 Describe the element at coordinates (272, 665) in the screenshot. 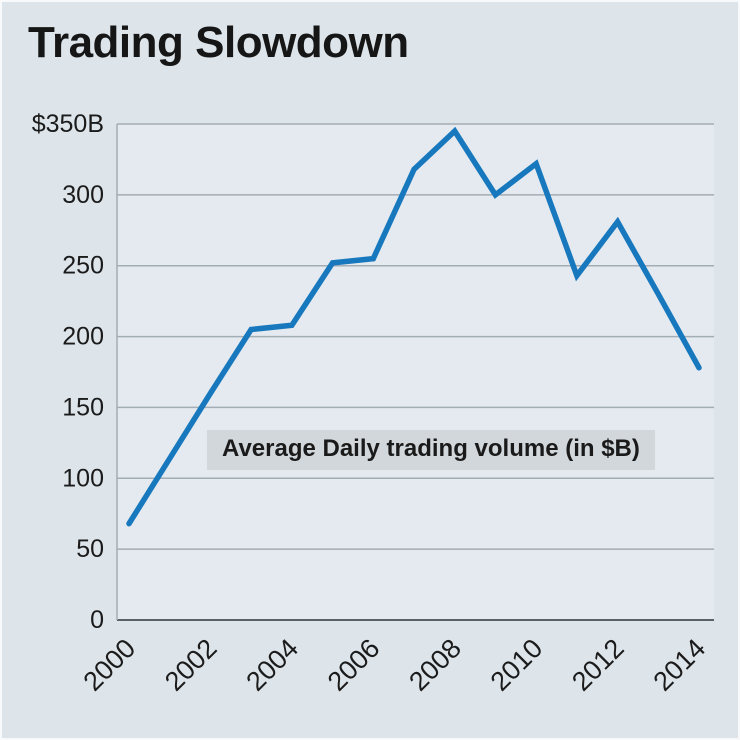

I see `svg-text: 2004` at that location.